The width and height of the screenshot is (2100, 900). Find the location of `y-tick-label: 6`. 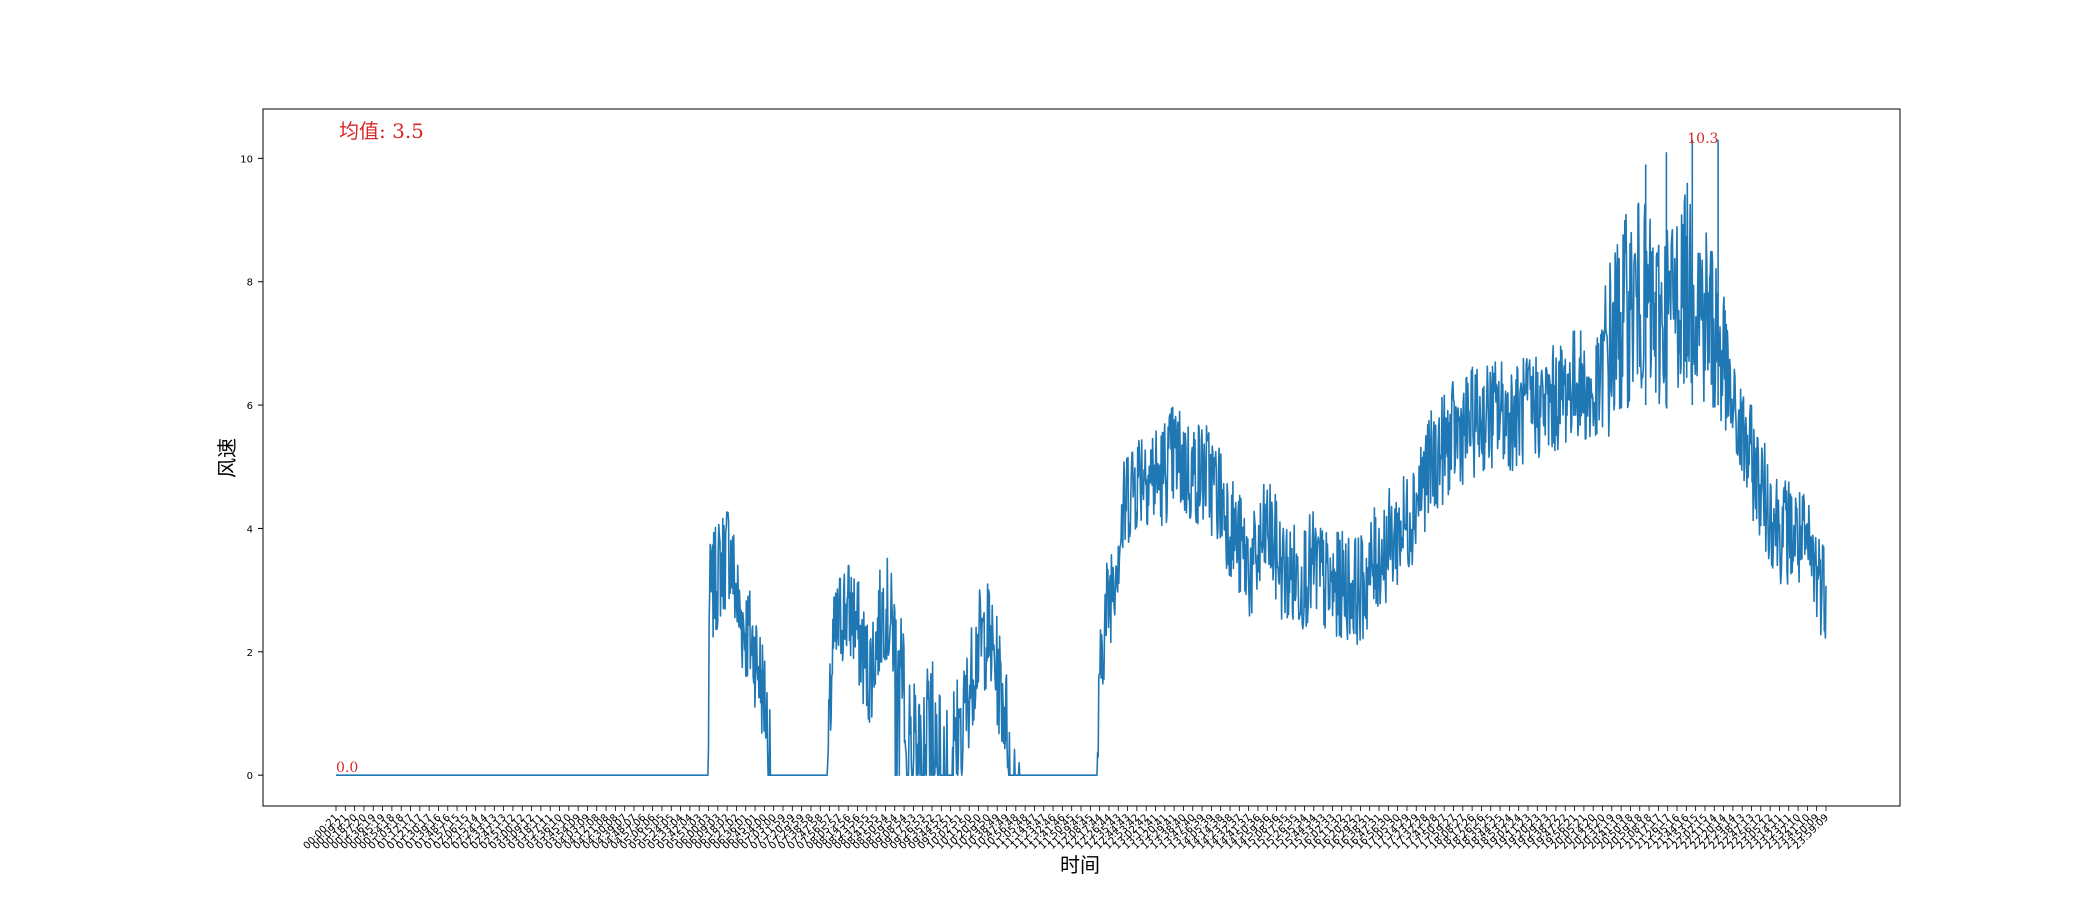

y-tick-label: 6 is located at coordinates (250, 406).